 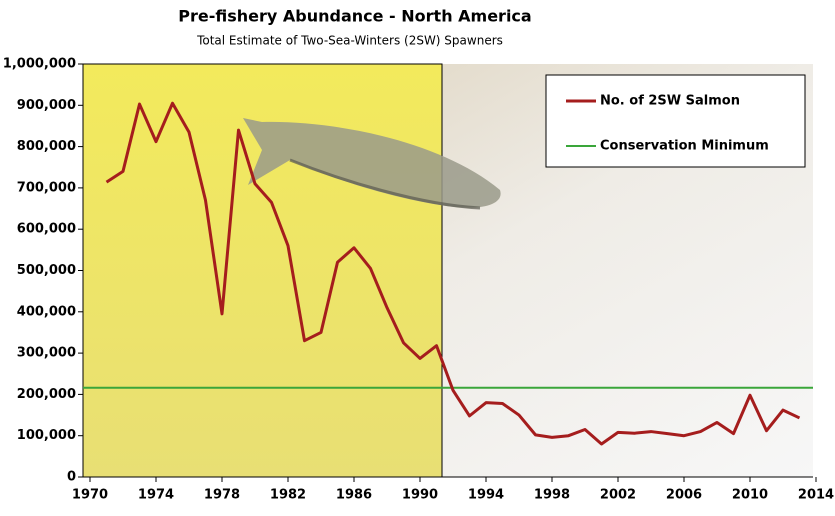 I want to click on x-tick-label: 1994, so click(x=486, y=495).